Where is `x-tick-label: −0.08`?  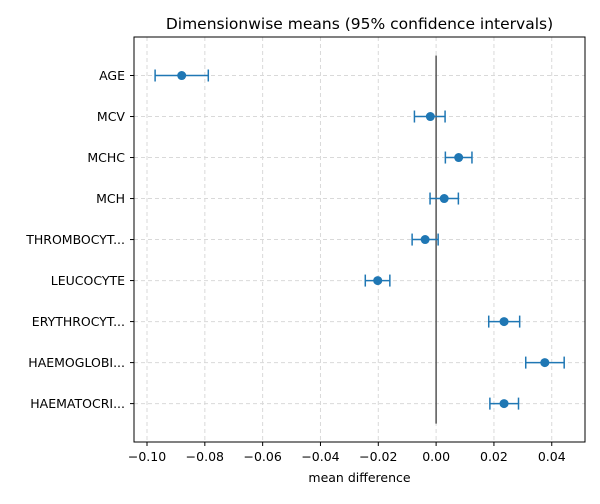 x-tick-label: −0.08 is located at coordinates (205, 456).